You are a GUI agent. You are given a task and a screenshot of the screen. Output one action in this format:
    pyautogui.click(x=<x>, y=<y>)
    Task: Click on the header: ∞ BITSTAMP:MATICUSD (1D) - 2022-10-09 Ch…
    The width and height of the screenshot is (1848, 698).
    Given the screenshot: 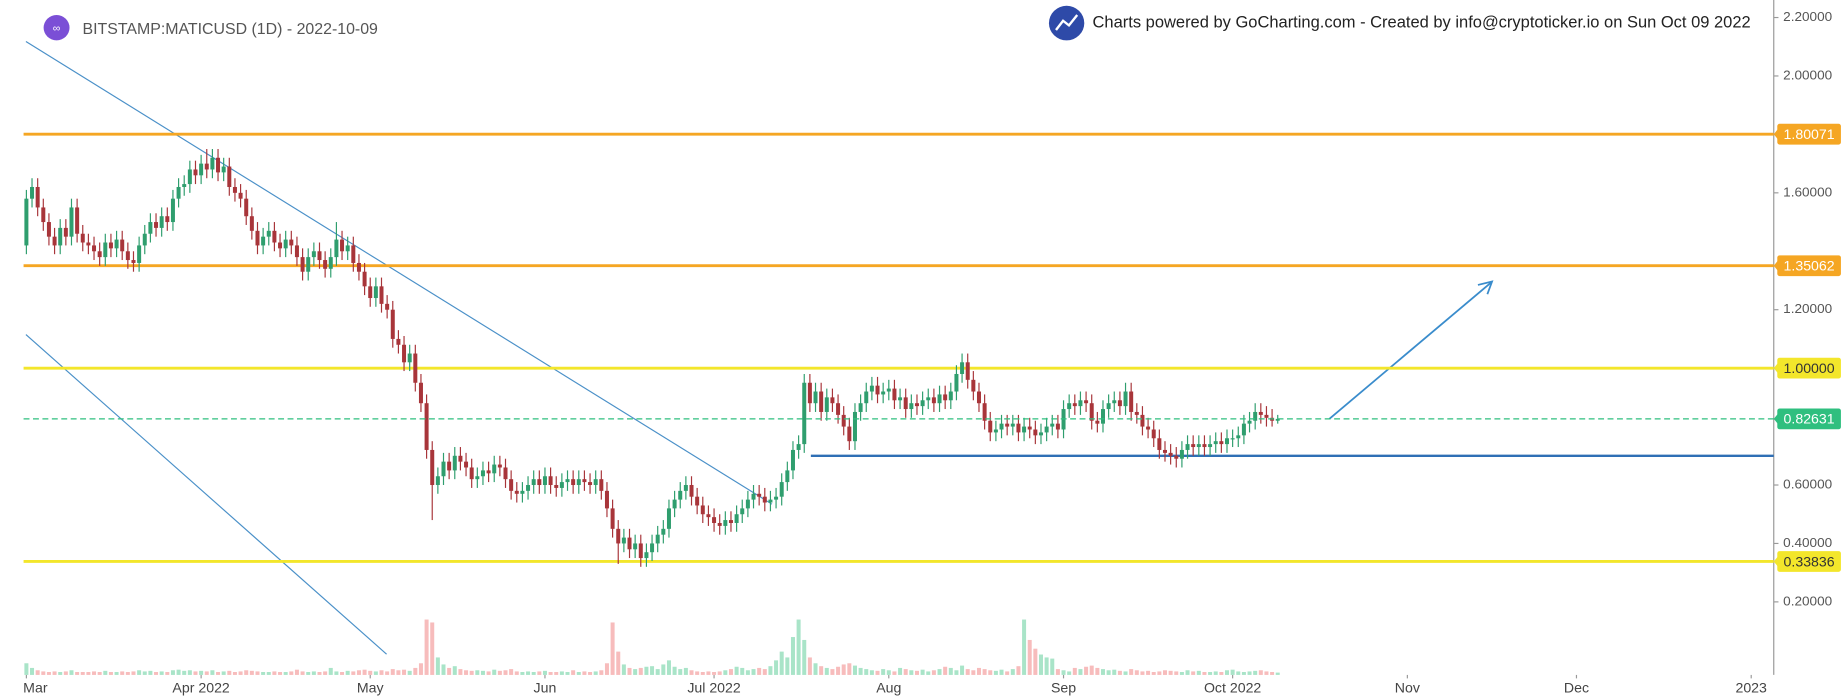 What is the action you would take?
    pyautogui.click(x=897, y=23)
    